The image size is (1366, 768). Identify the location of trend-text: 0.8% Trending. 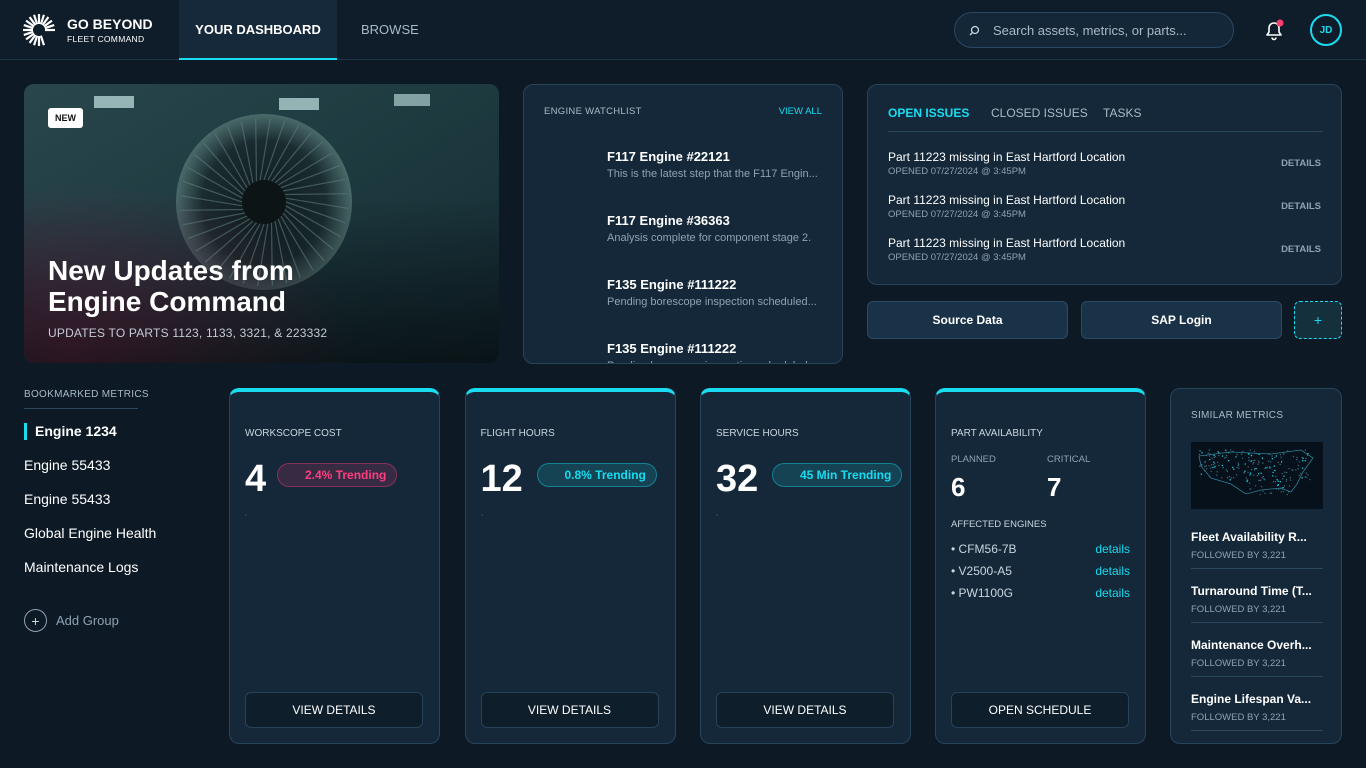
(605, 475).